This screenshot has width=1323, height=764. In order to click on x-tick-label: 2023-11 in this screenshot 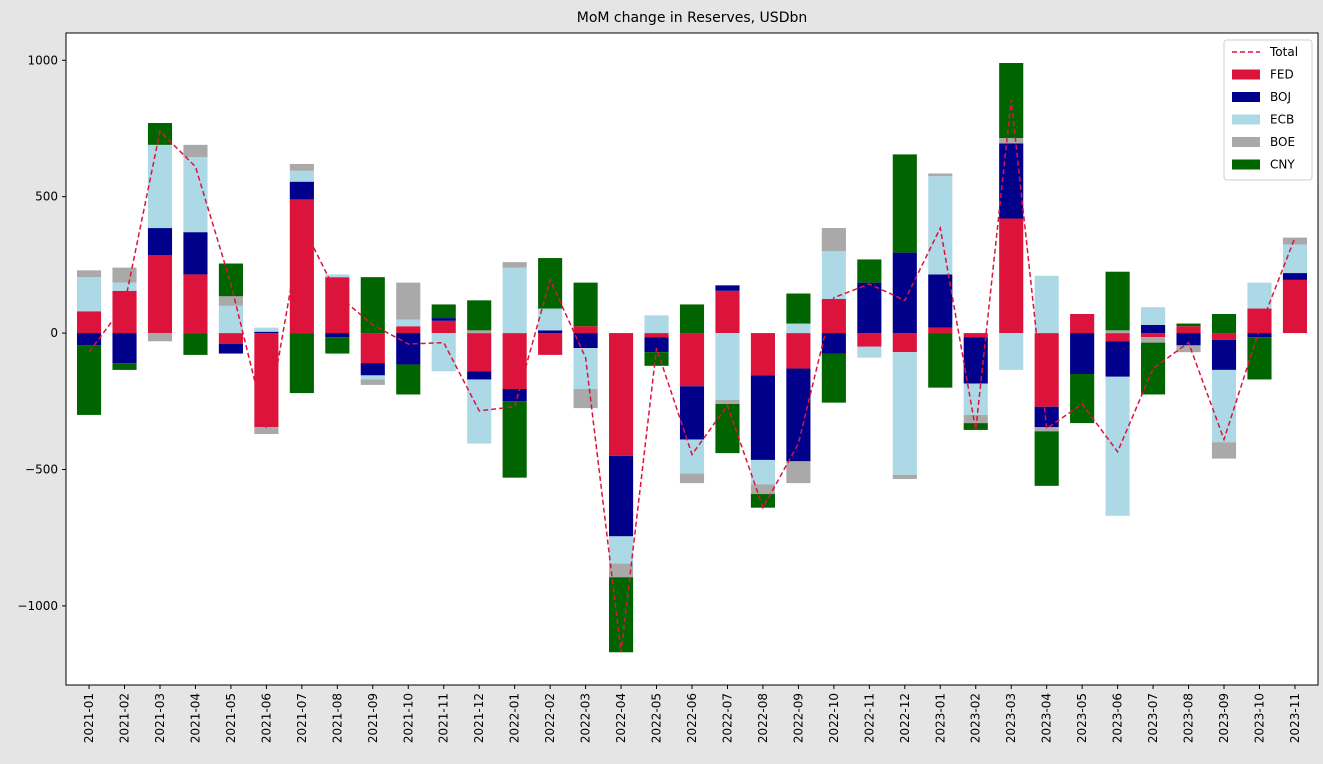, I will do `click(1295, 718)`.